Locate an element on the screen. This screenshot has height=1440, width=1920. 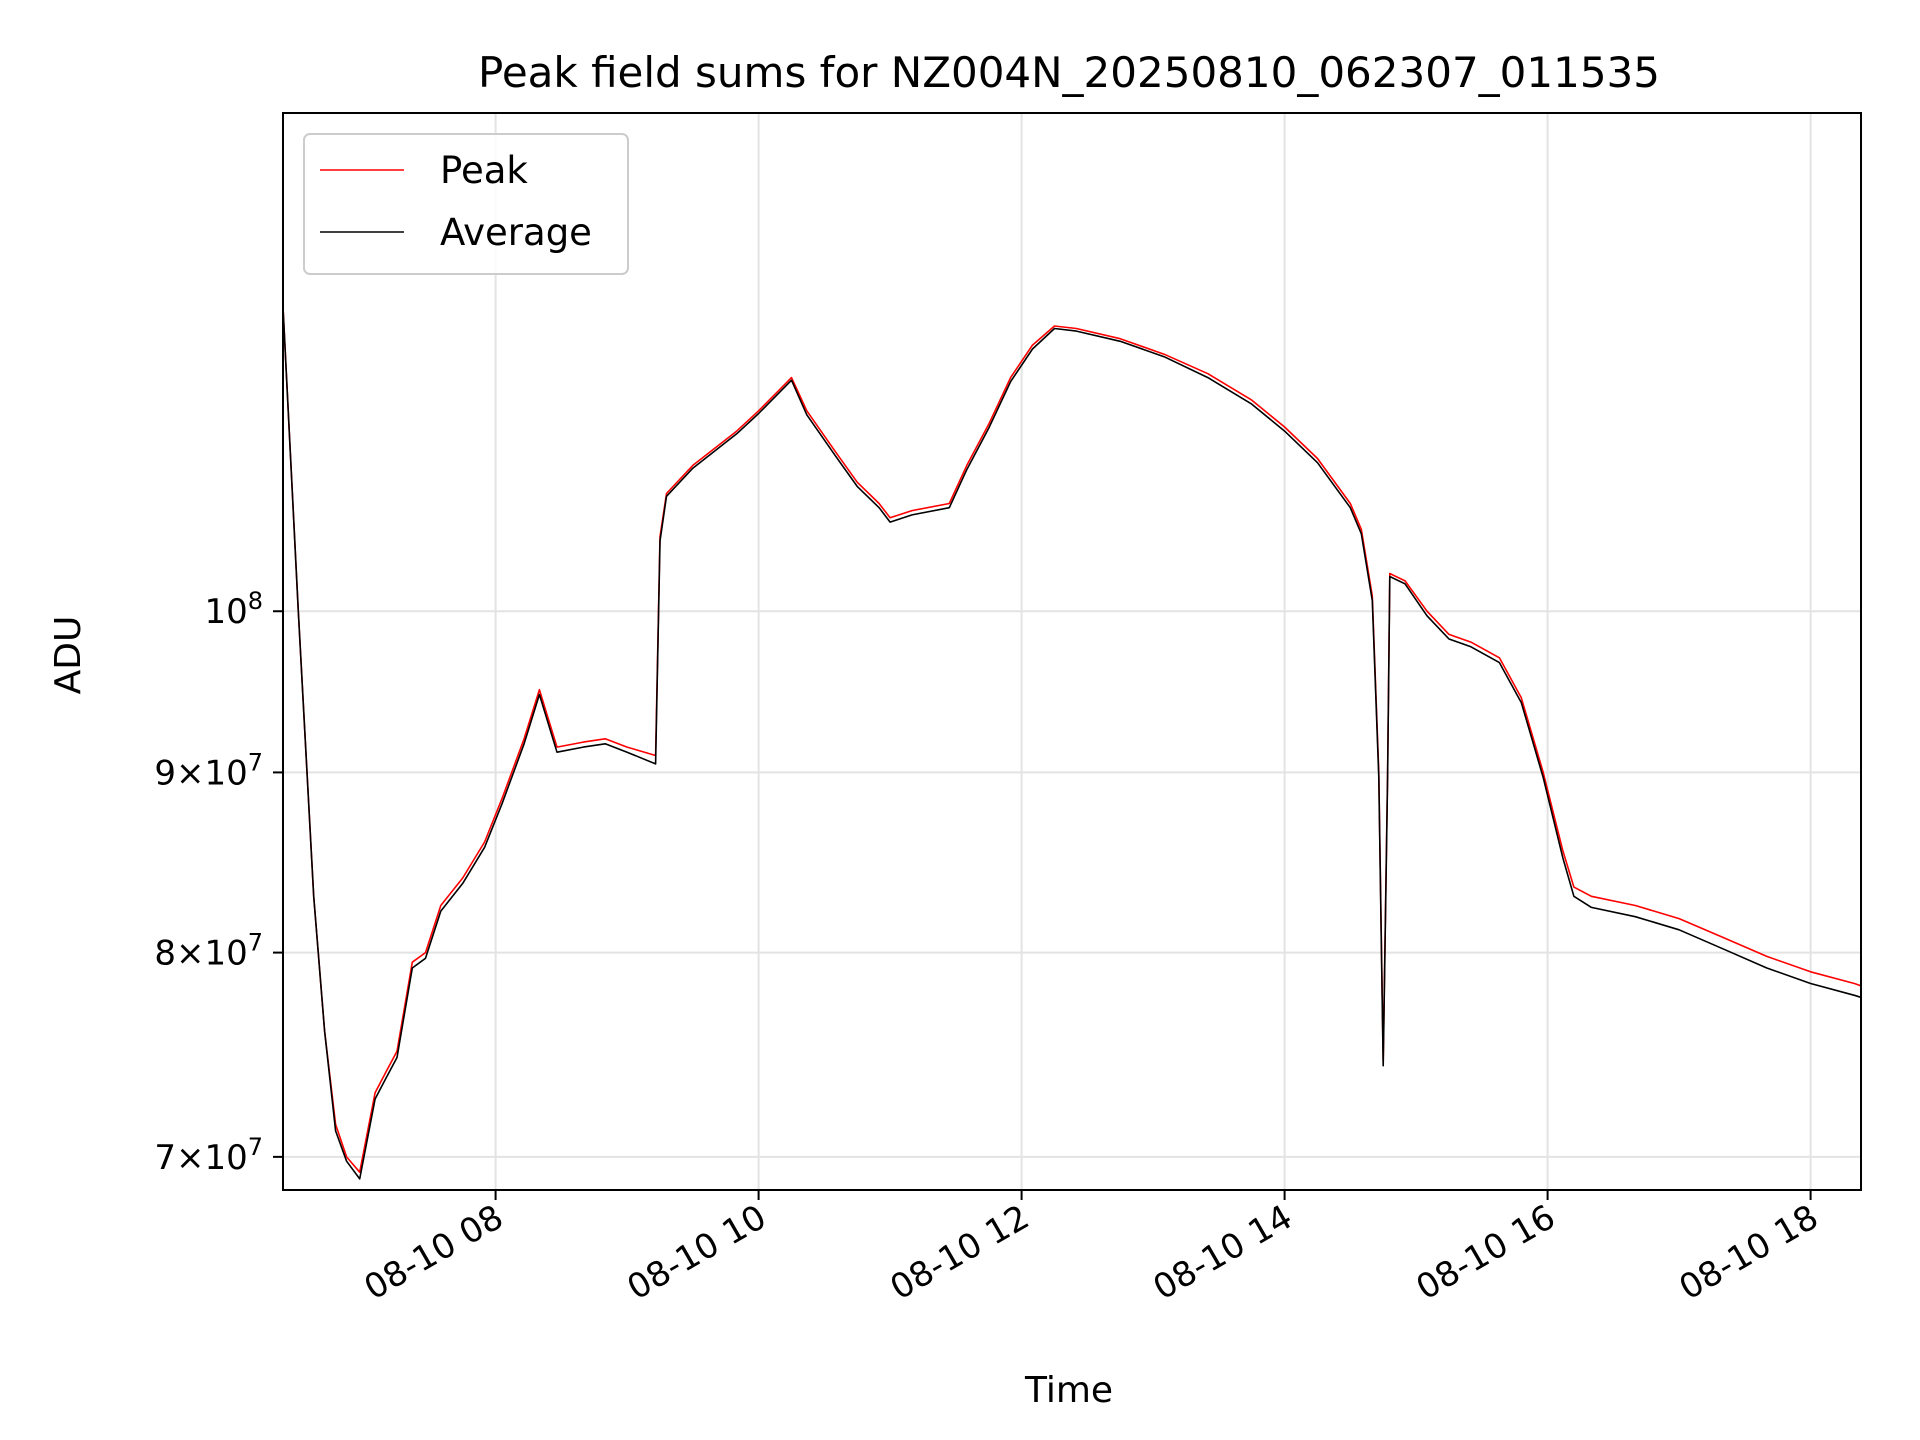
legend-label-average: Average is located at coordinates (516, 232).